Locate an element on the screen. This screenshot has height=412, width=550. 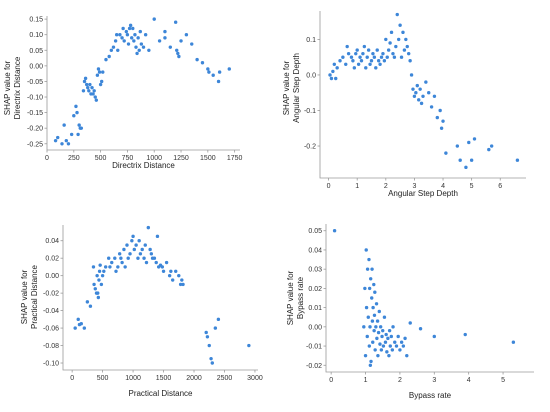
x-tick-label: 4 is located at coordinates (443, 186).